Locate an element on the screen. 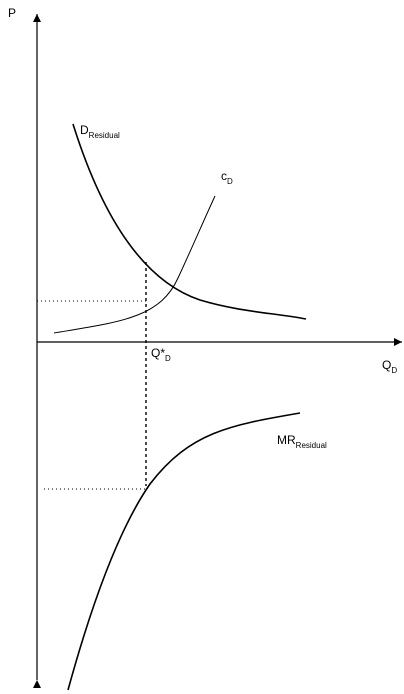 The image size is (404, 694). cost-curve is located at coordinates (134, 264).